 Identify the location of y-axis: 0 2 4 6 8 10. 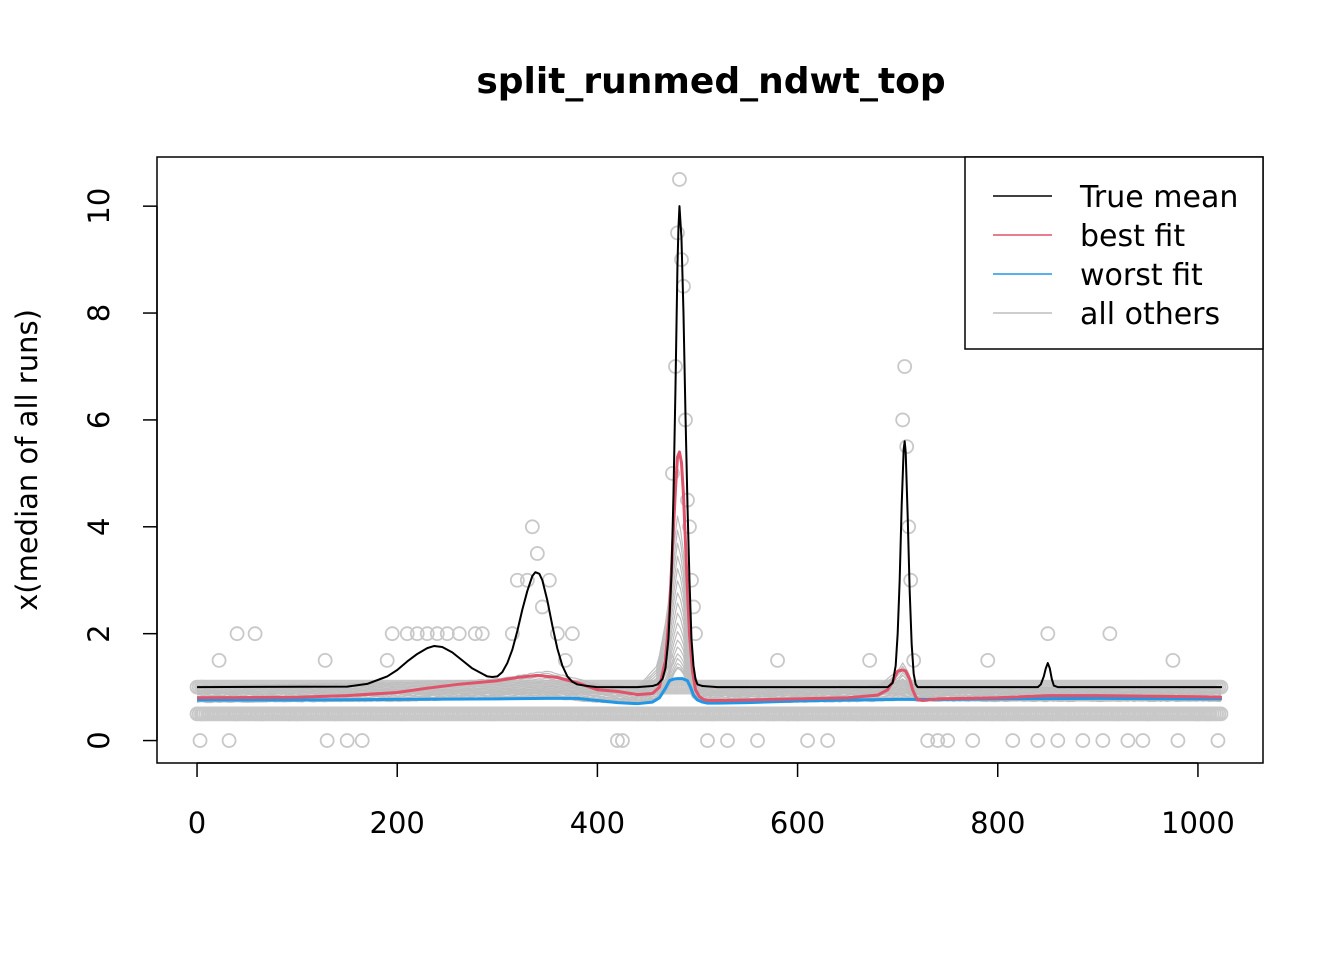
(120, 469).